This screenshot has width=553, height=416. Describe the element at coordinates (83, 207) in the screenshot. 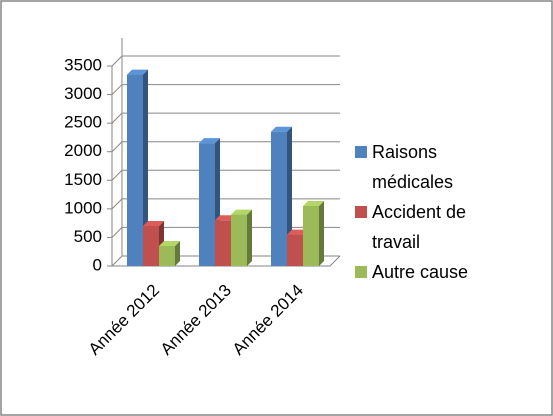

I see `y-tick-label: 1000` at that location.